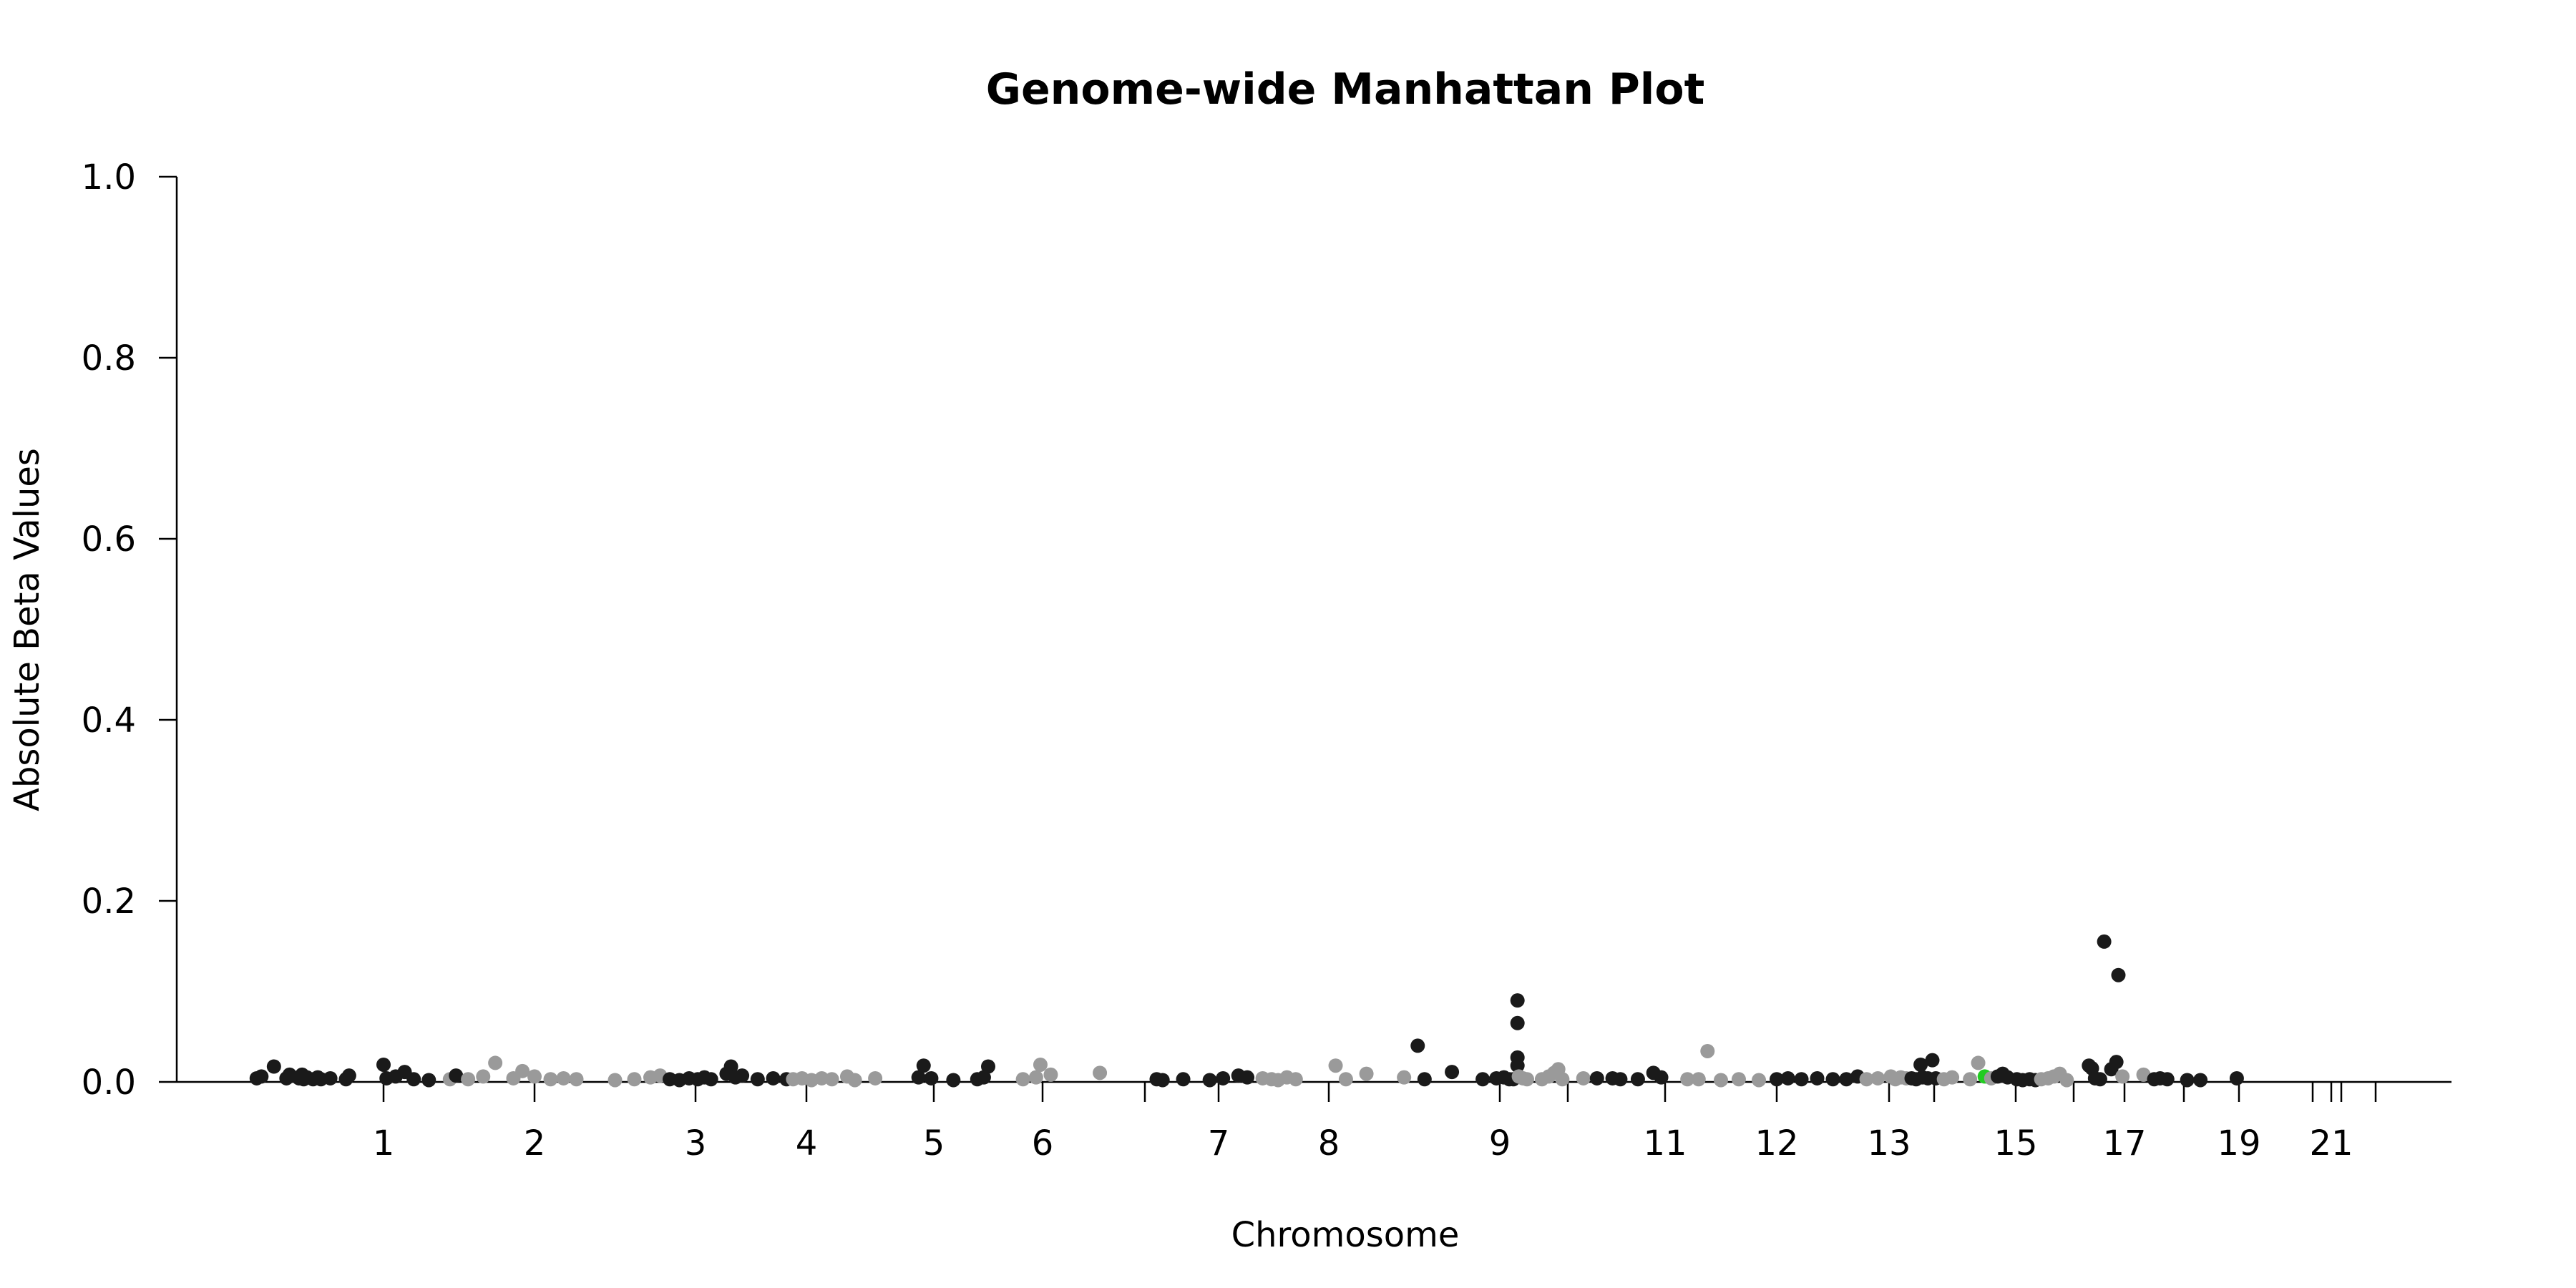  I want to click on x-tick-label: 3, so click(696, 1143).